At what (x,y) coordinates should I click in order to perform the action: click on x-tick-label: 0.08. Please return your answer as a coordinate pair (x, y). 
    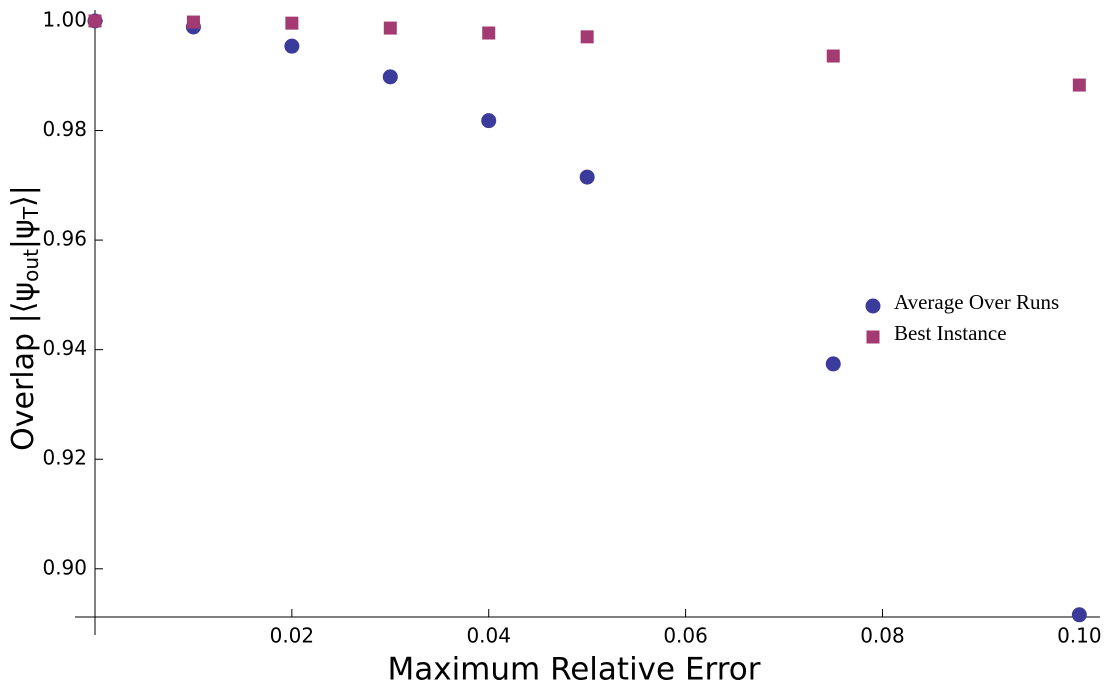
    Looking at the image, I should click on (882, 636).